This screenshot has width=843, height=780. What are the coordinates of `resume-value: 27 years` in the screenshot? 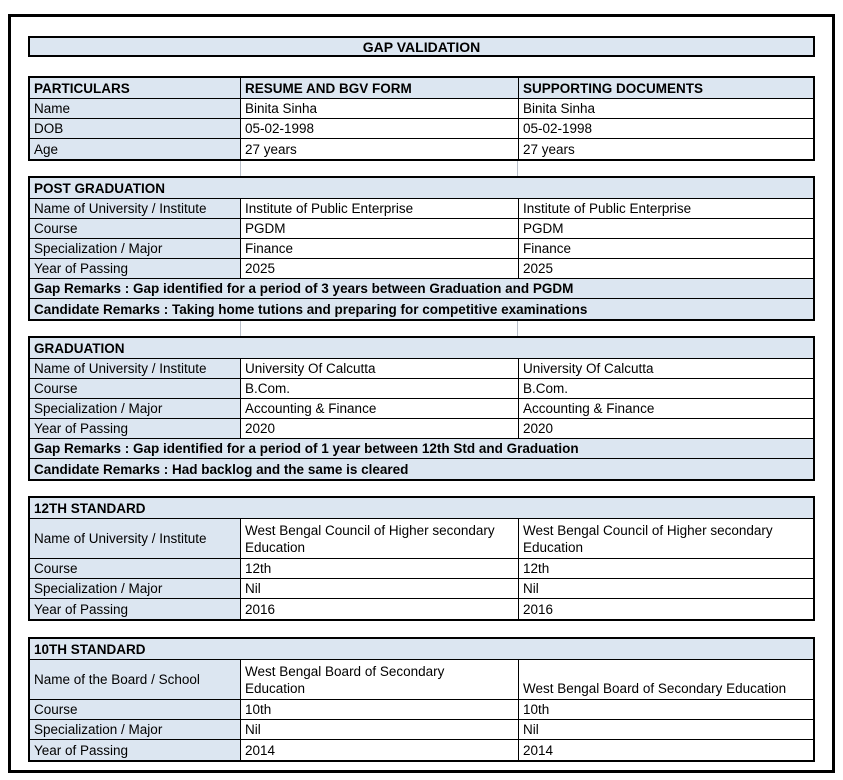 It's located at (380, 149).